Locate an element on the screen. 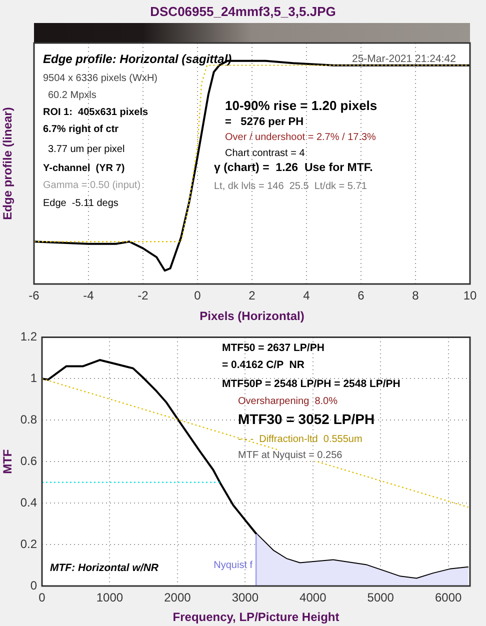  y-axis-title: MTF is located at coordinates (7, 461).